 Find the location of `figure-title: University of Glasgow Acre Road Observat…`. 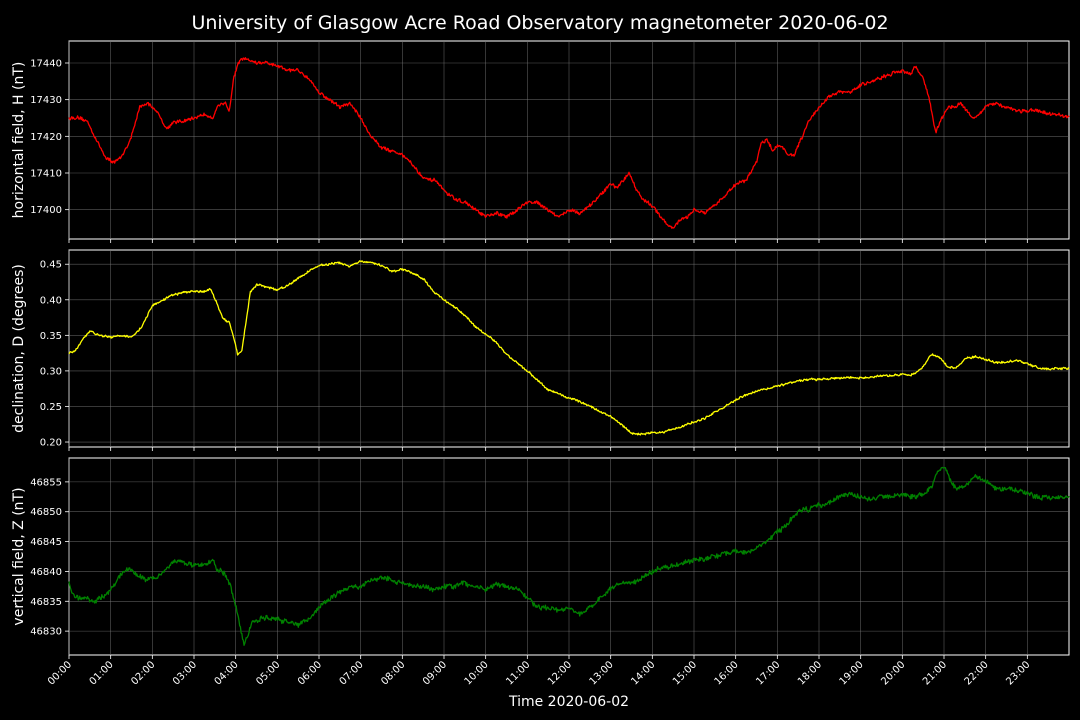

figure-title: University of Glasgow Acre Road Observat… is located at coordinates (539, 23).